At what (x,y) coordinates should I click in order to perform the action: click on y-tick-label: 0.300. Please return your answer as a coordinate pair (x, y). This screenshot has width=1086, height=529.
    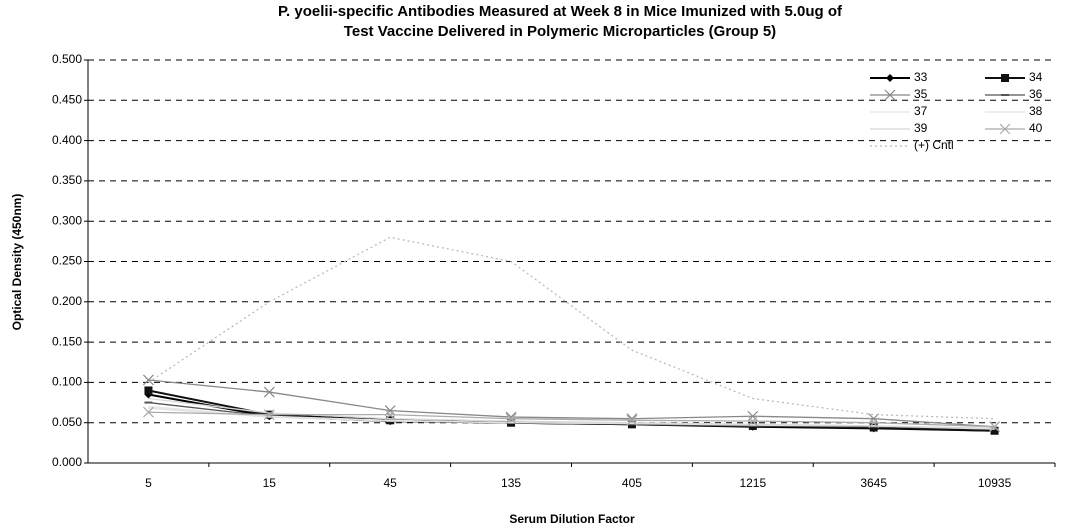
    Looking at the image, I should click on (67, 220).